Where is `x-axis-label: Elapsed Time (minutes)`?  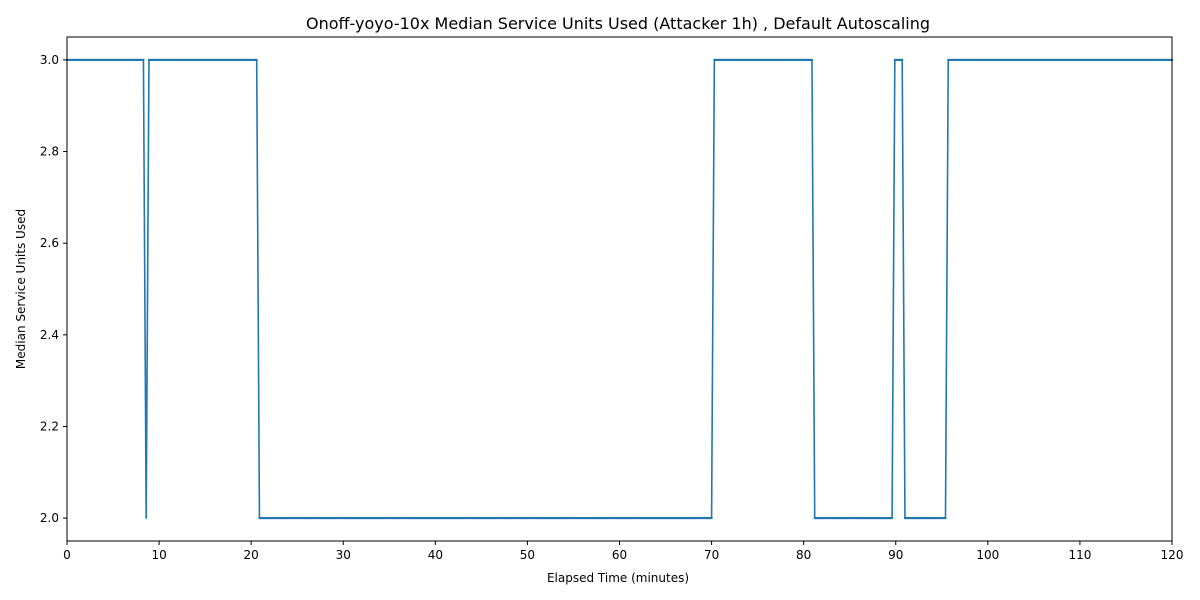 x-axis-label: Elapsed Time (minutes) is located at coordinates (618, 578).